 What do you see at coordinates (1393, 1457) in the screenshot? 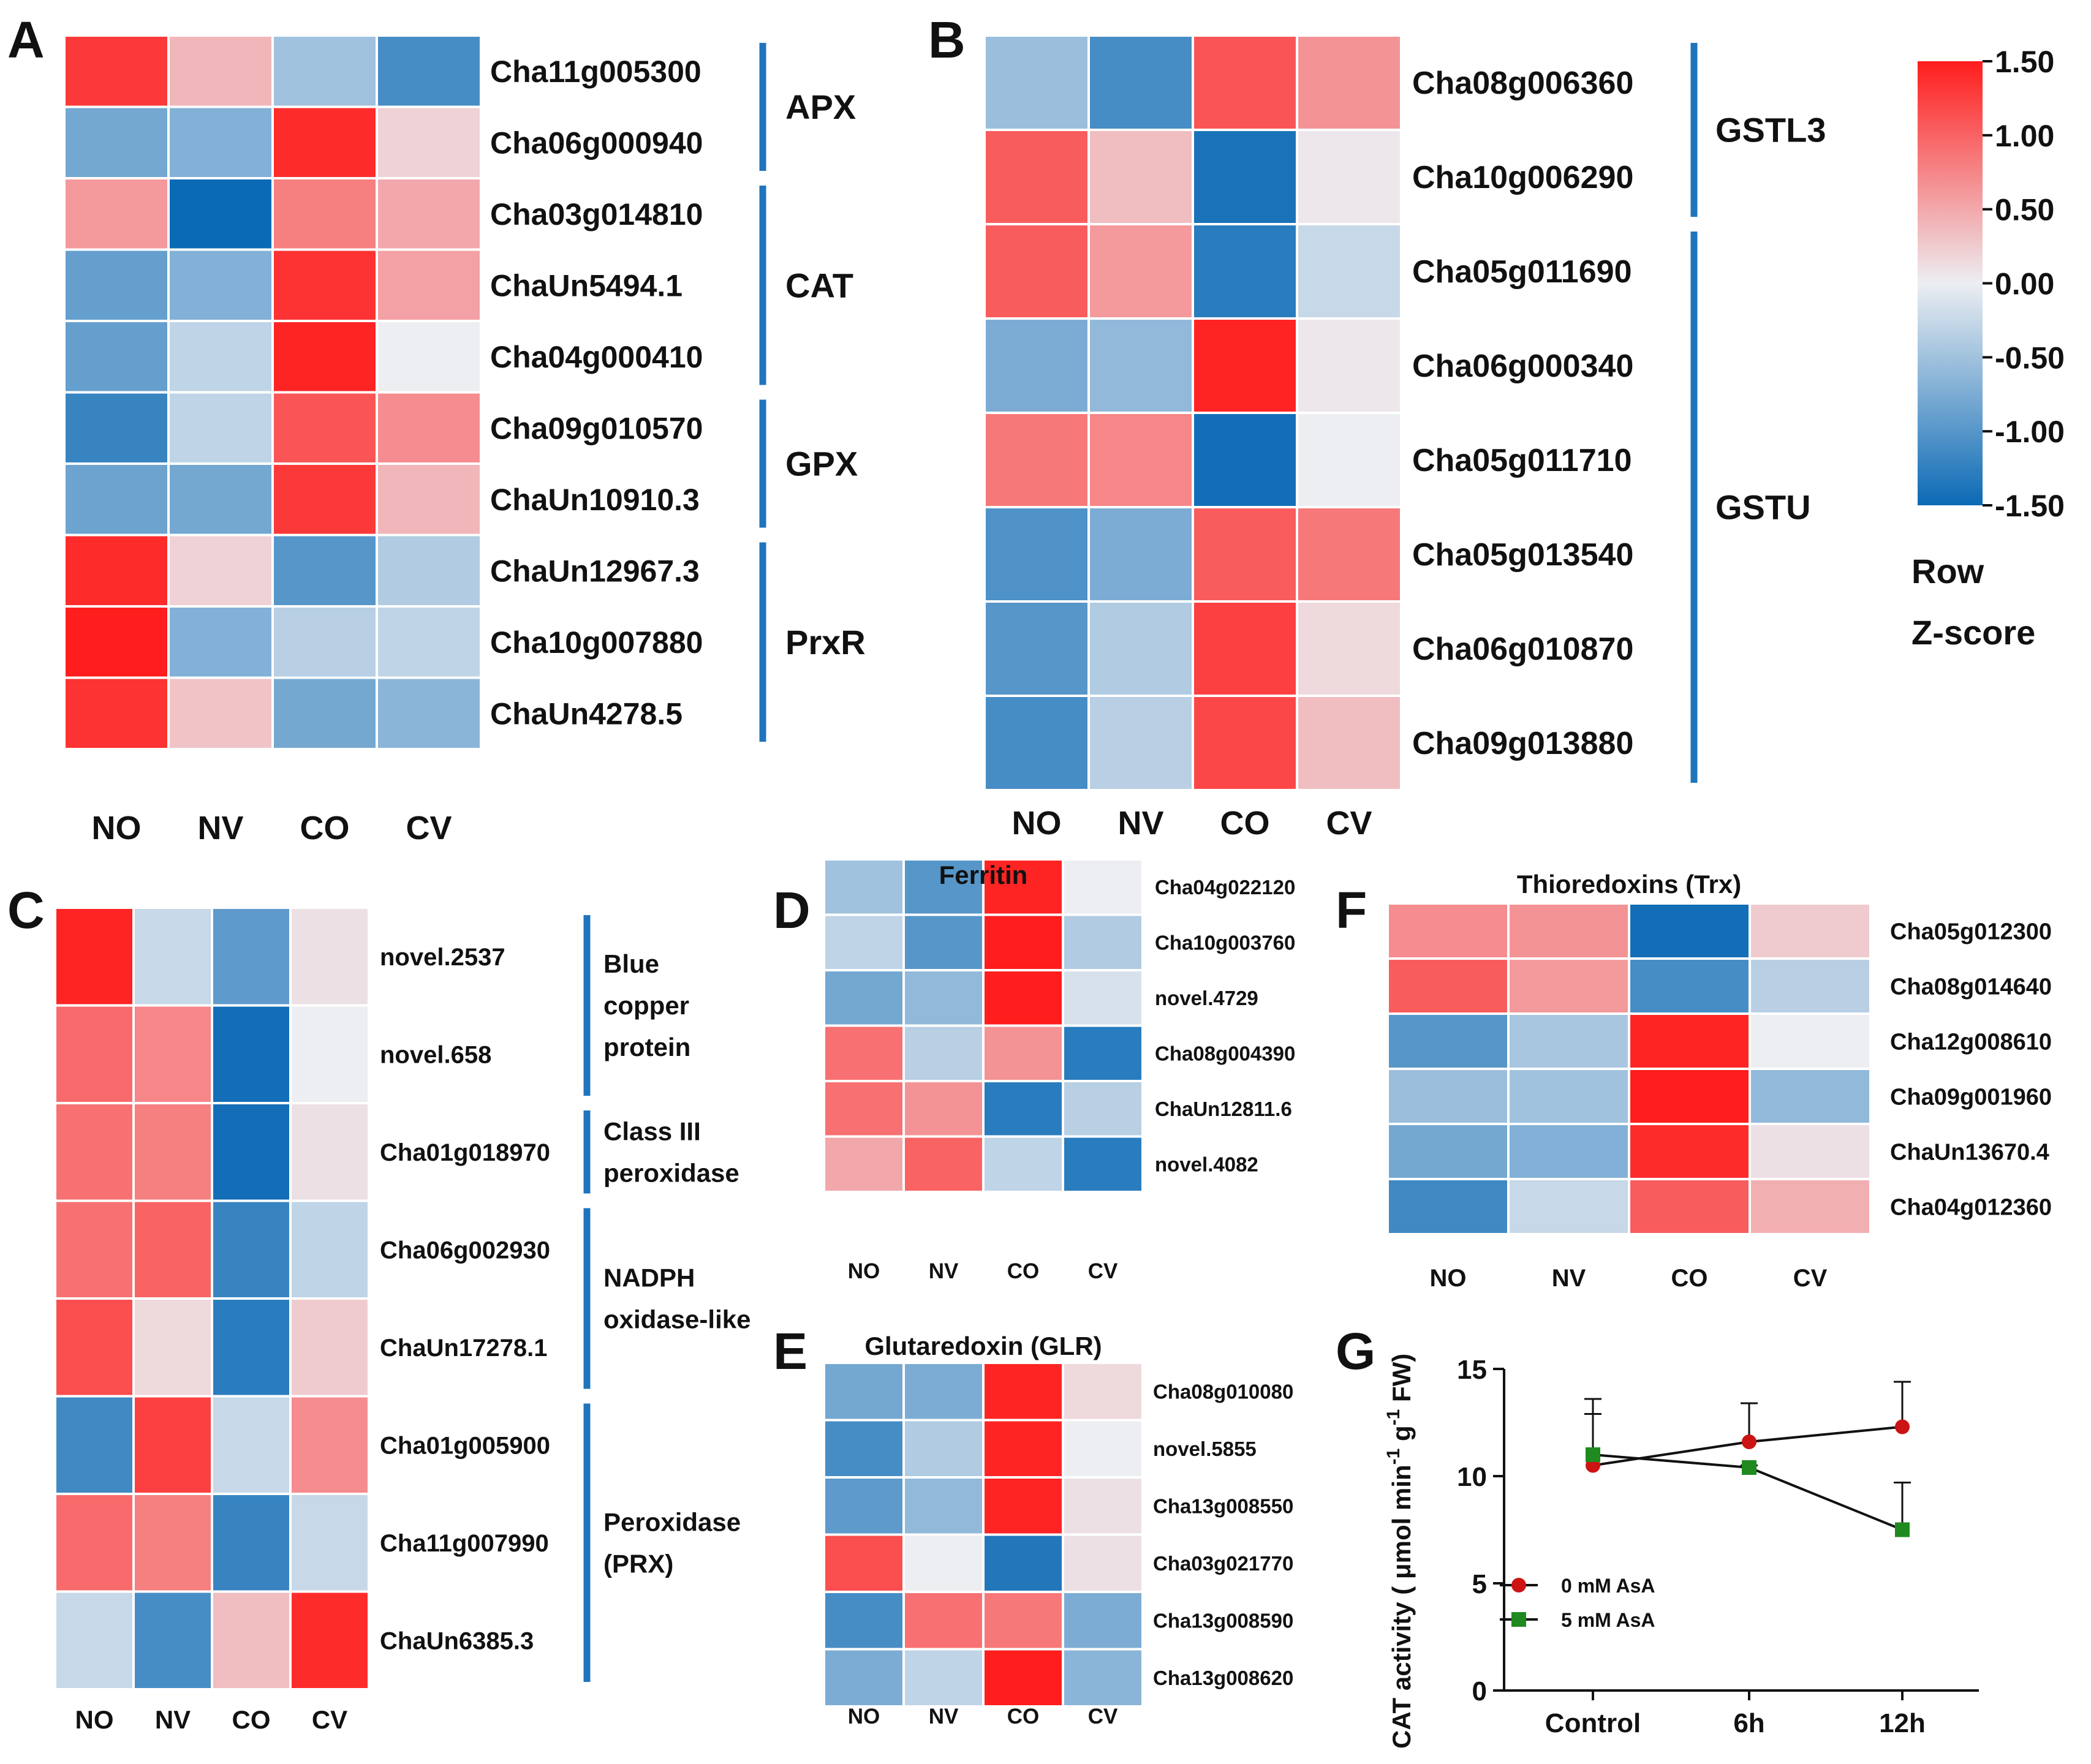
I see `y-axis-label-sup: -1` at bounding box center [1393, 1457].